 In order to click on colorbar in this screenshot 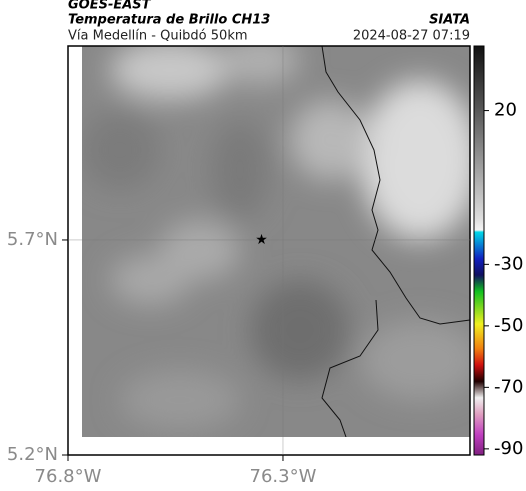, I will do `click(479, 250)`.